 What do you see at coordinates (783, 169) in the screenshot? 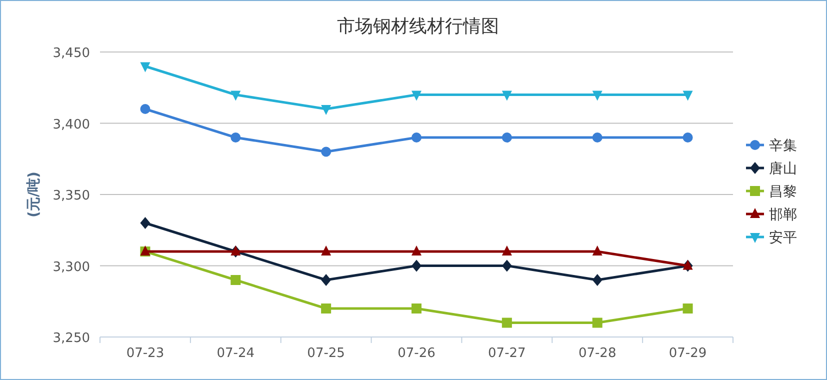
I see `legend-label: 唐山` at bounding box center [783, 169].